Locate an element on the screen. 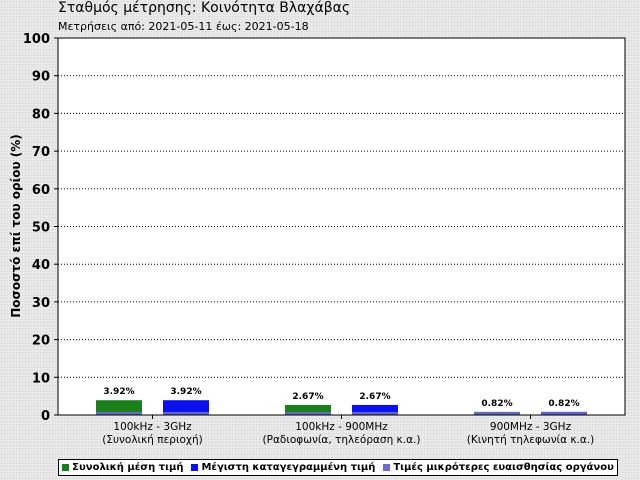 The height and width of the screenshot is (480, 640). legend-item-sensitivity: Τιμές μικρότερες ευαισθησίας οργάνου is located at coordinates (498, 467).